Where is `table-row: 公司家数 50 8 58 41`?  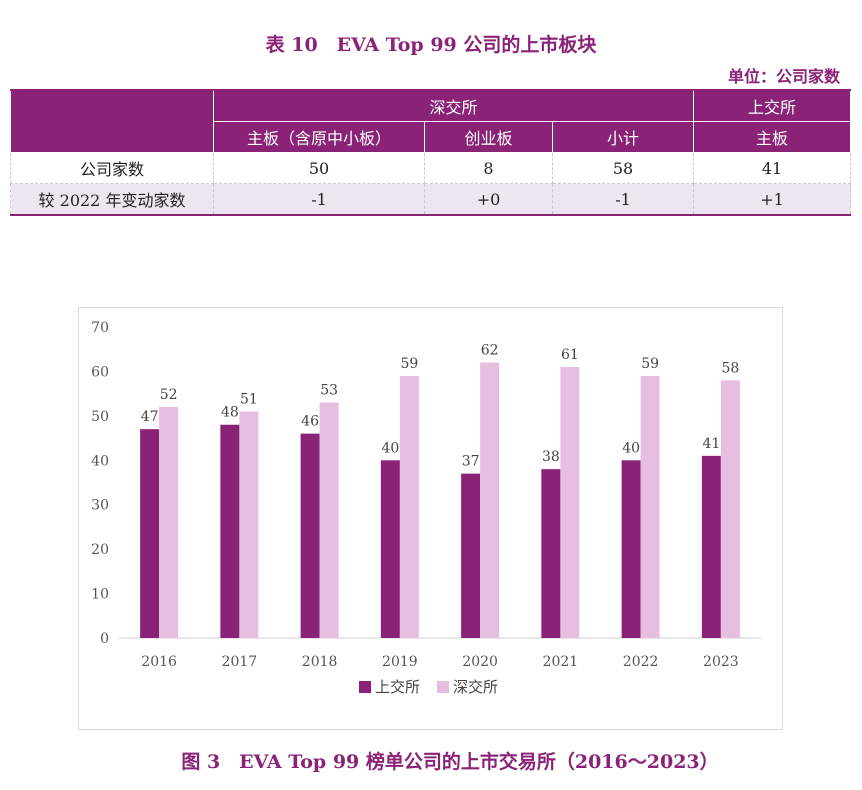 table-row: 公司家数 50 8 58 41 is located at coordinates (431, 168).